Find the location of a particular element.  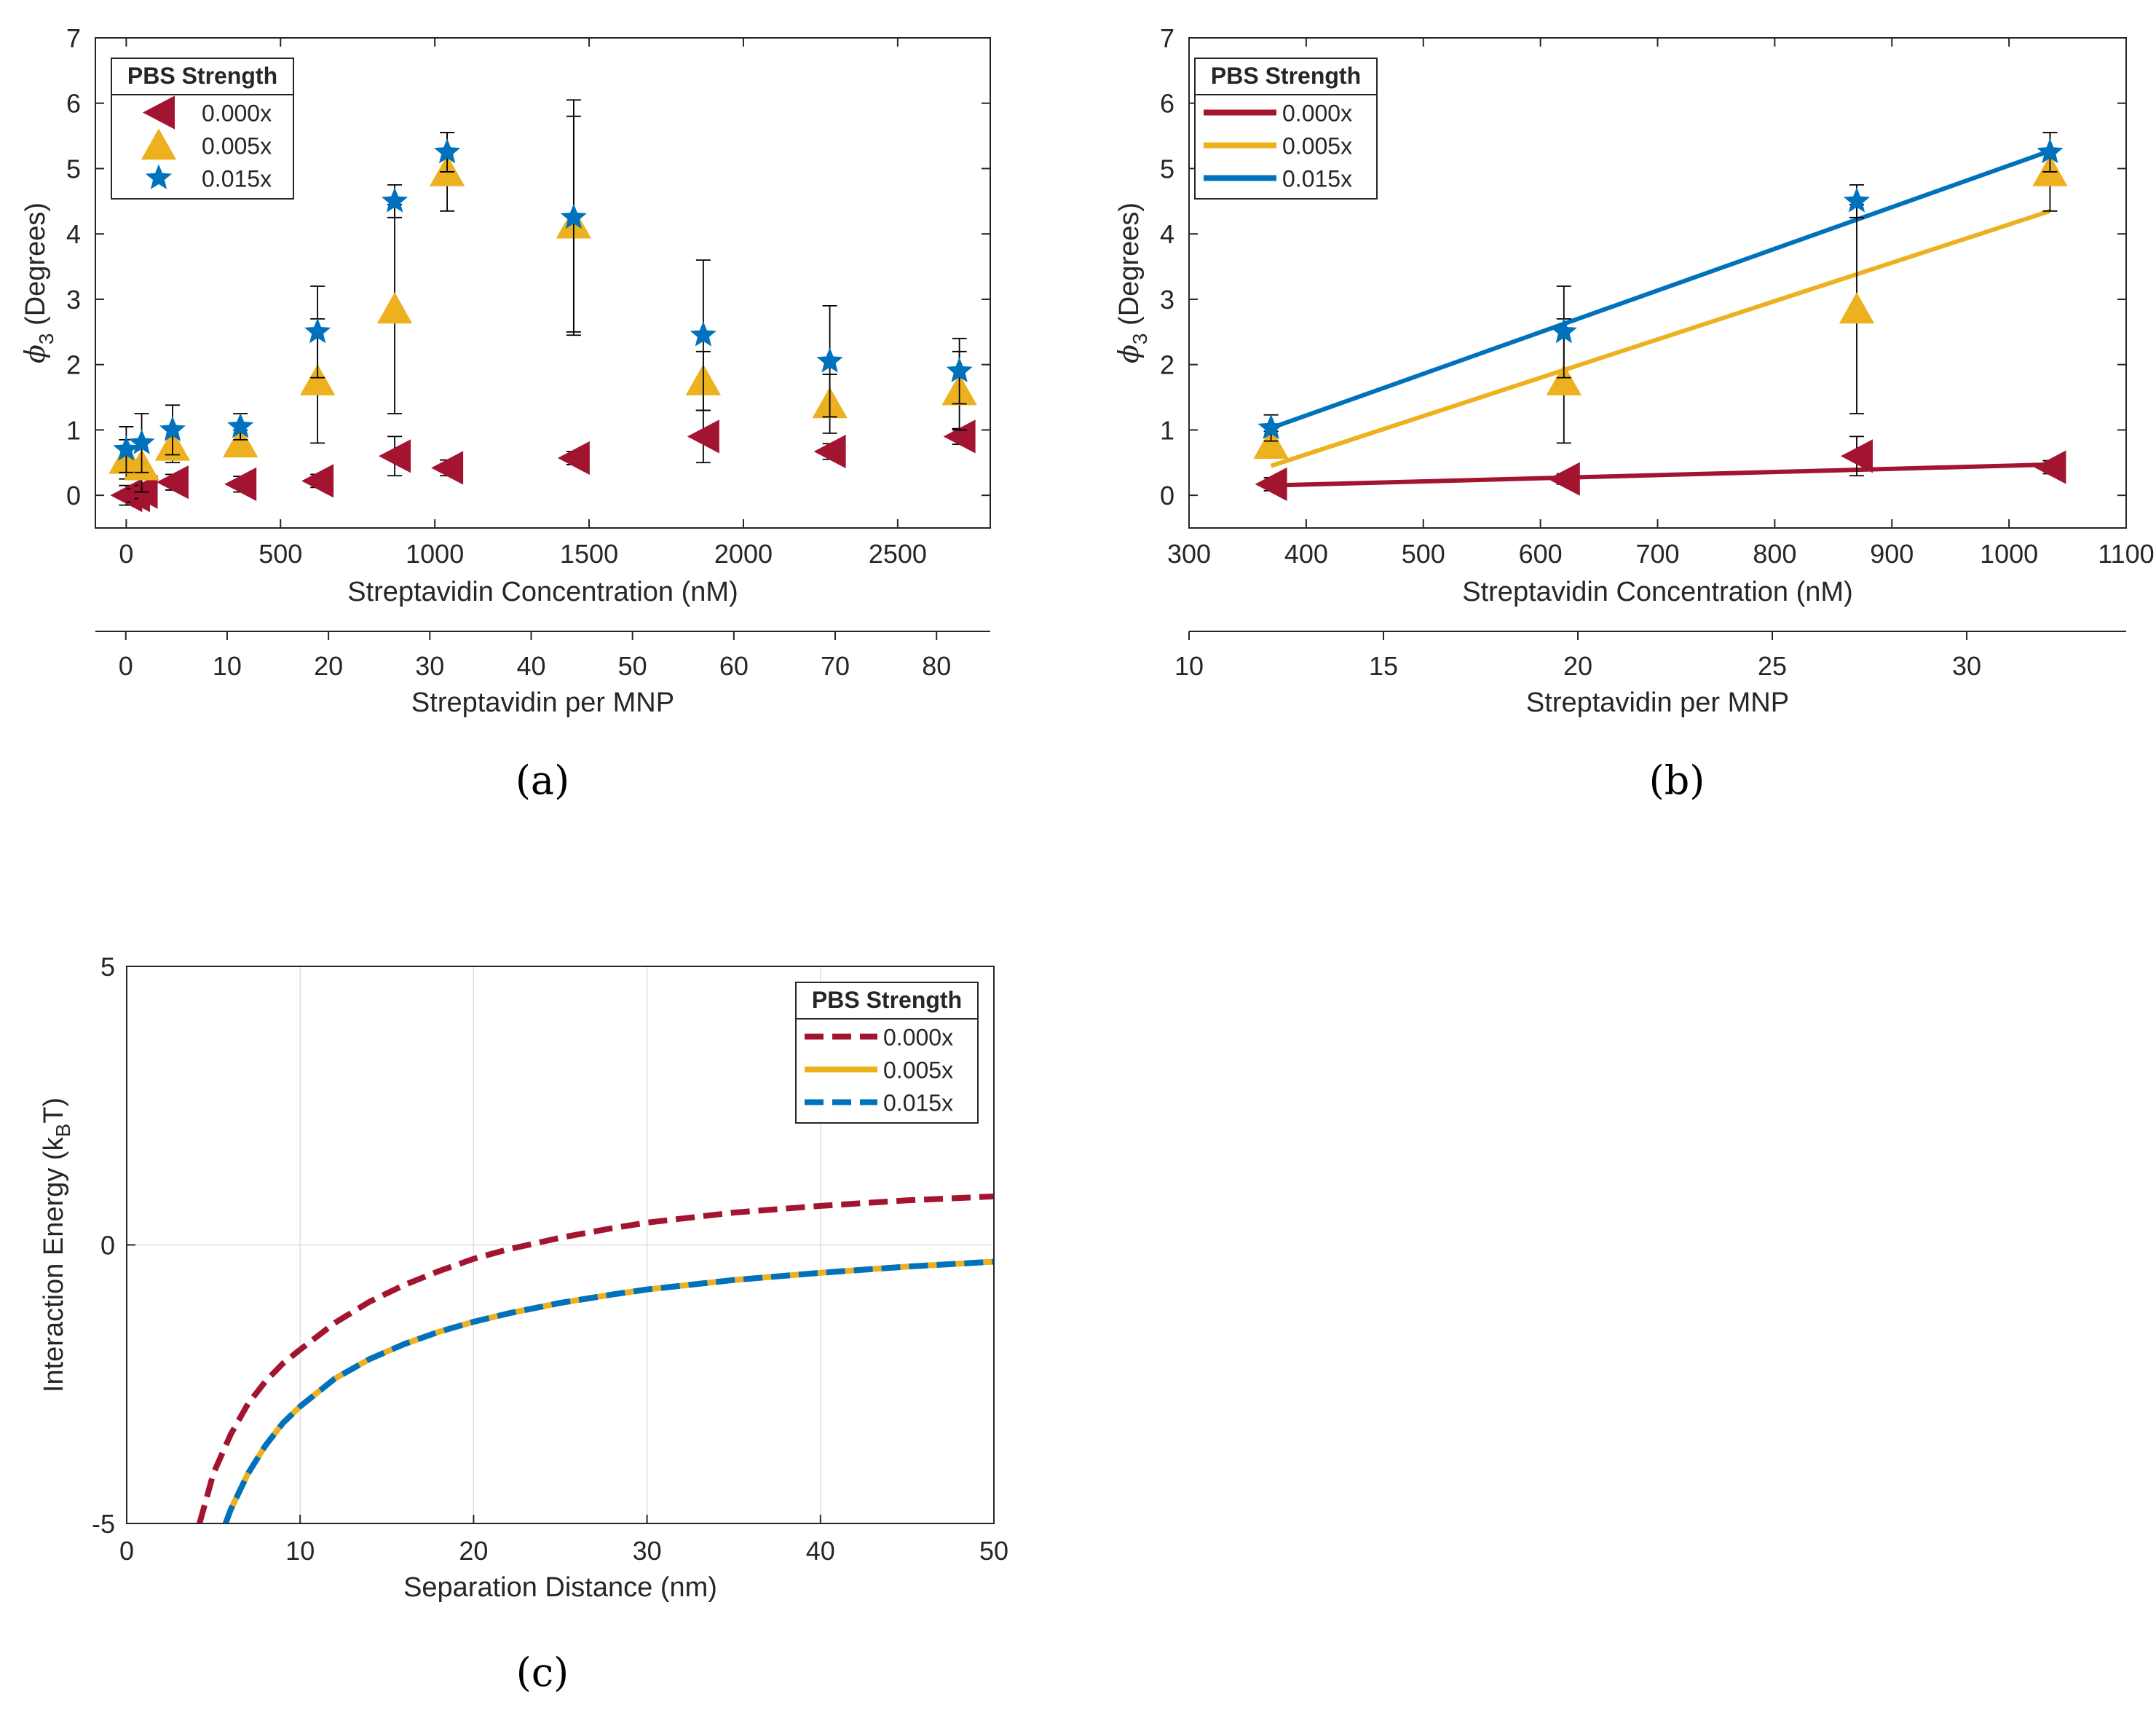

x-tick-label: 1500 is located at coordinates (589, 554).